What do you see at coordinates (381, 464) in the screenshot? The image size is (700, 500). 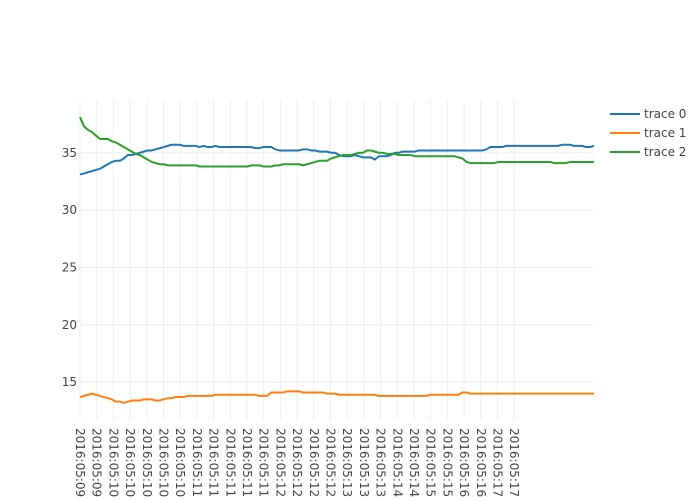 I see `x-tick-label: 2016:05:13 2` at bounding box center [381, 464].